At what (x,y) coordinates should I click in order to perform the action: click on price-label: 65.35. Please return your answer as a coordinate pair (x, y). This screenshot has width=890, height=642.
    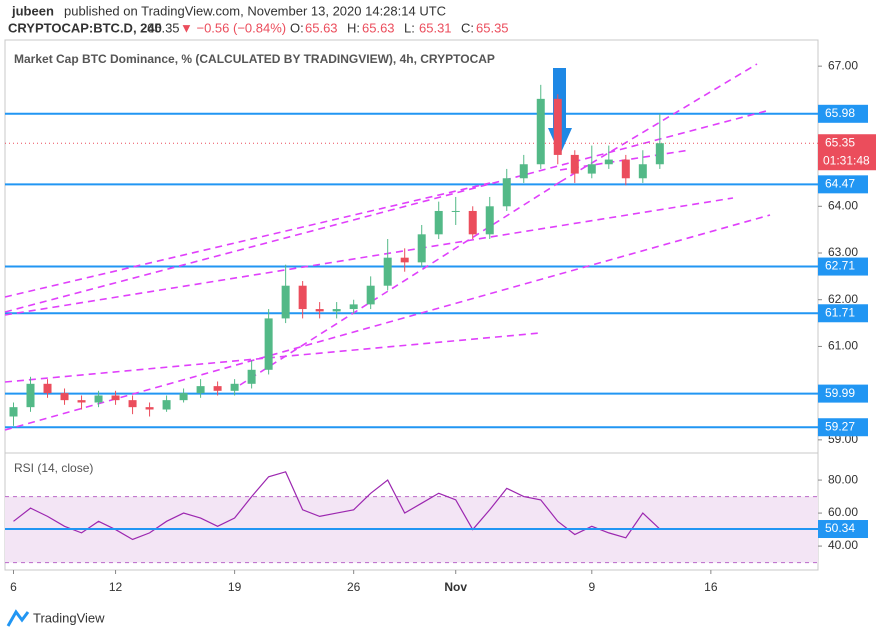
    Looking at the image, I should click on (840, 142).